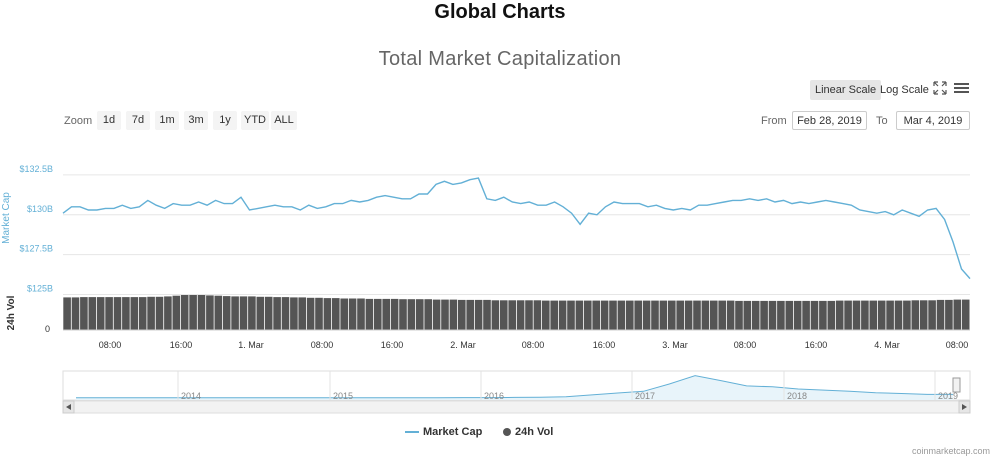 This screenshot has height=467, width=1000. I want to click on zoom-ytd-button: YTD, so click(255, 120).